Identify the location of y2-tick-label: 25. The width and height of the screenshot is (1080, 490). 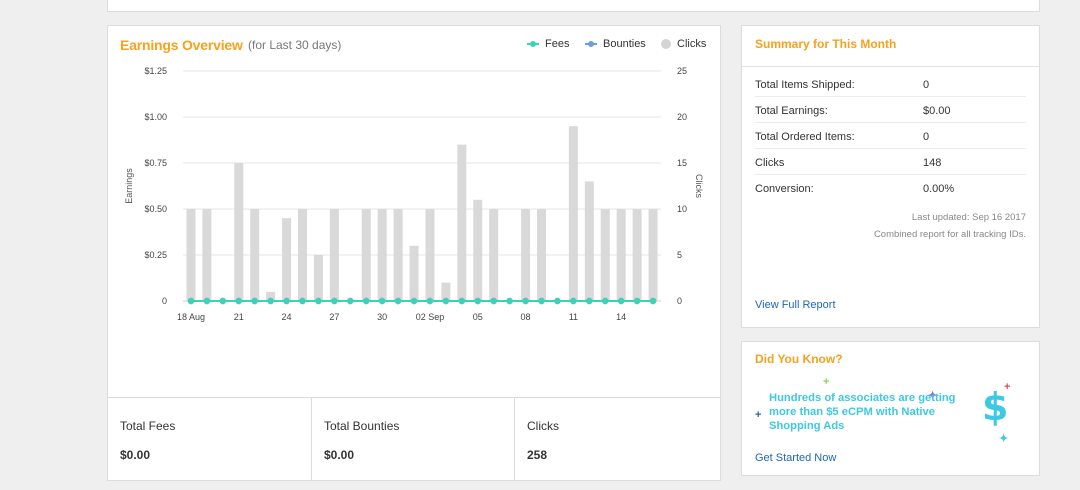
(682, 71).